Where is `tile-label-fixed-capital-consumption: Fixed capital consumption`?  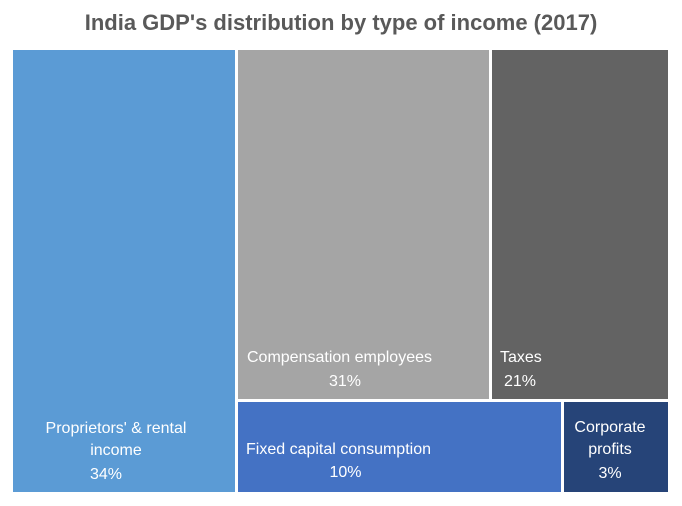 tile-label-fixed-capital-consumption: Fixed capital consumption is located at coordinates (338, 449).